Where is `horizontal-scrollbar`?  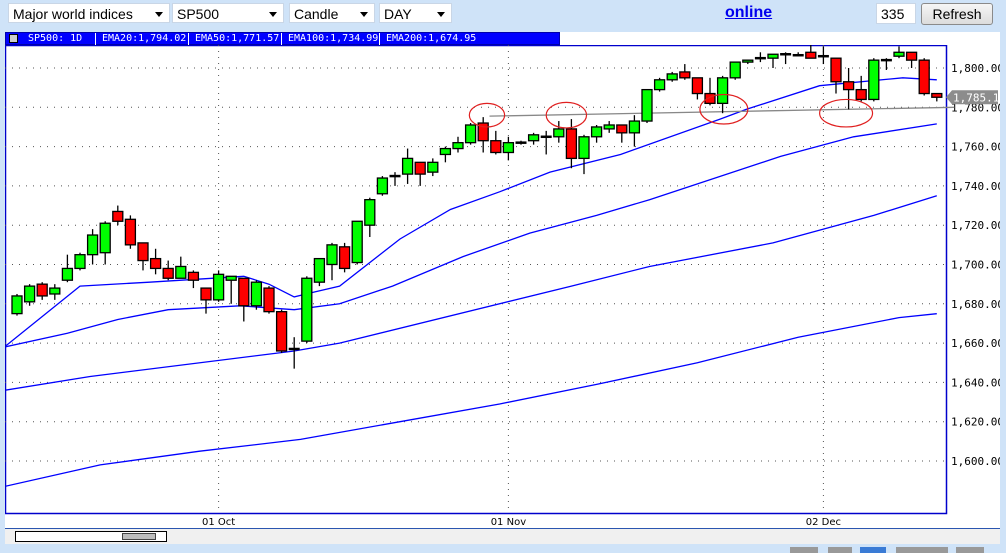
horizontal-scrollbar is located at coordinates (91, 536).